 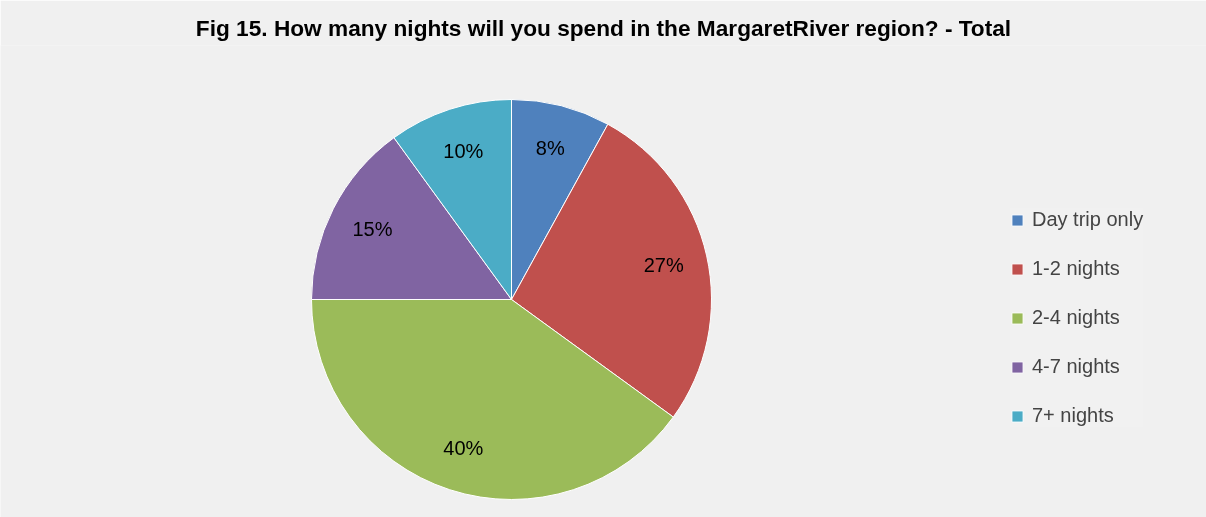 I want to click on chart-title: Fig 15. How many nights will you spend in the MargaretRiver region? - Total, so click(x=603, y=27).